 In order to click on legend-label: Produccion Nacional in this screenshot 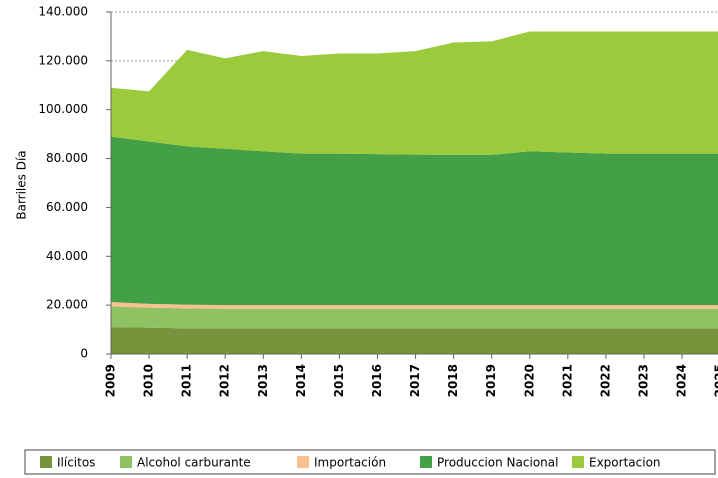, I will do `click(497, 463)`.